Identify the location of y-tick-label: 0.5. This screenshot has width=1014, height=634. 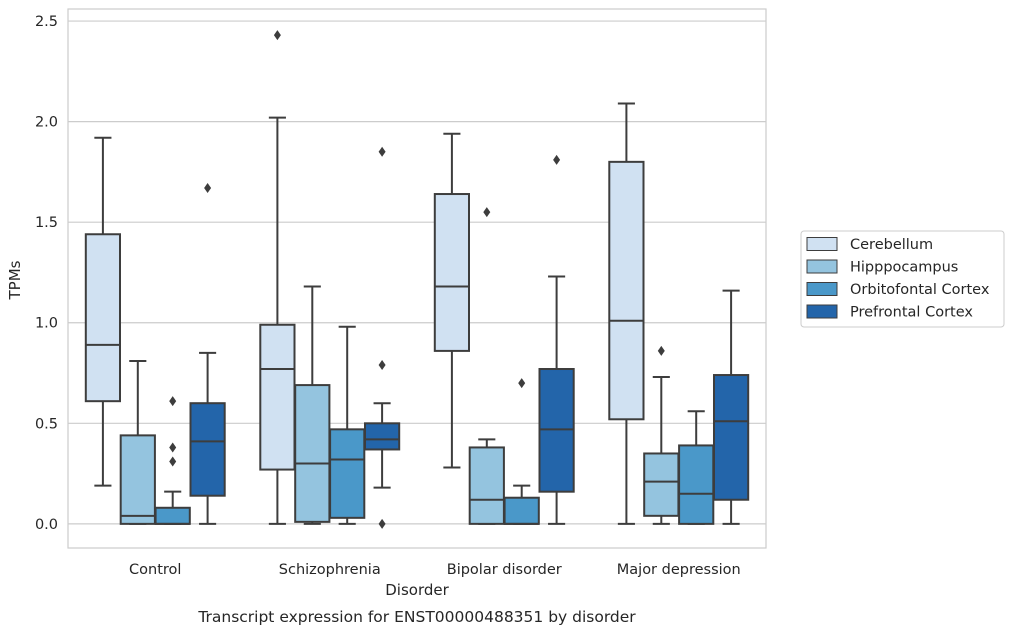
(46, 424).